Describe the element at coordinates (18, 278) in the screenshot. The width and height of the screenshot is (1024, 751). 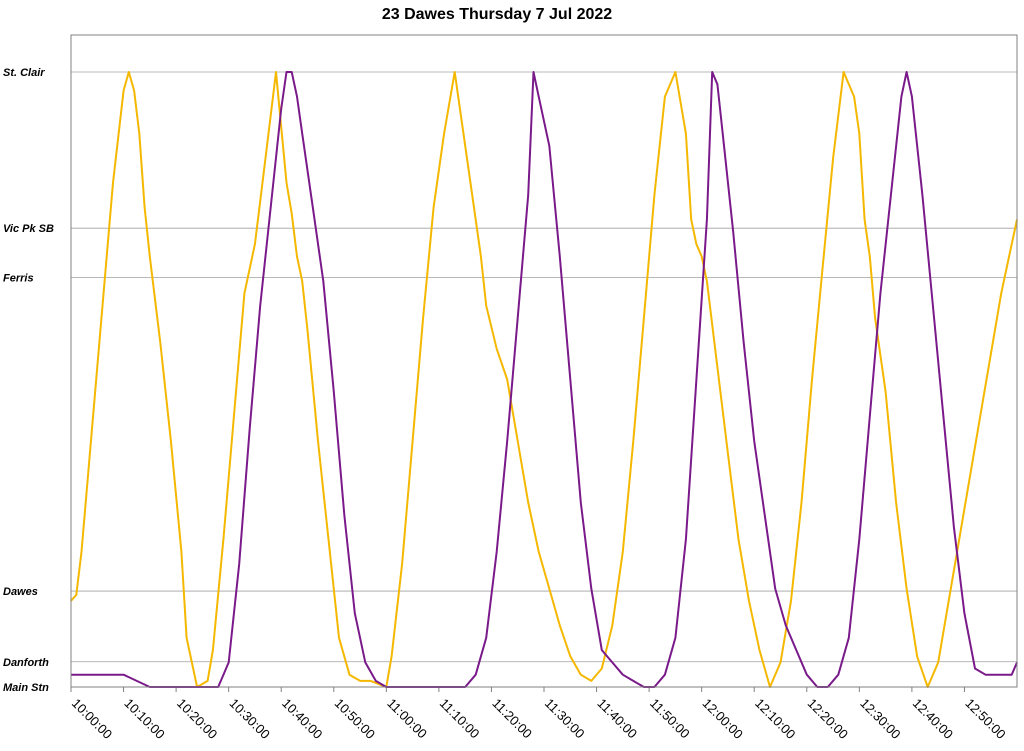
I see `y-stop-label: Ferris` at that location.